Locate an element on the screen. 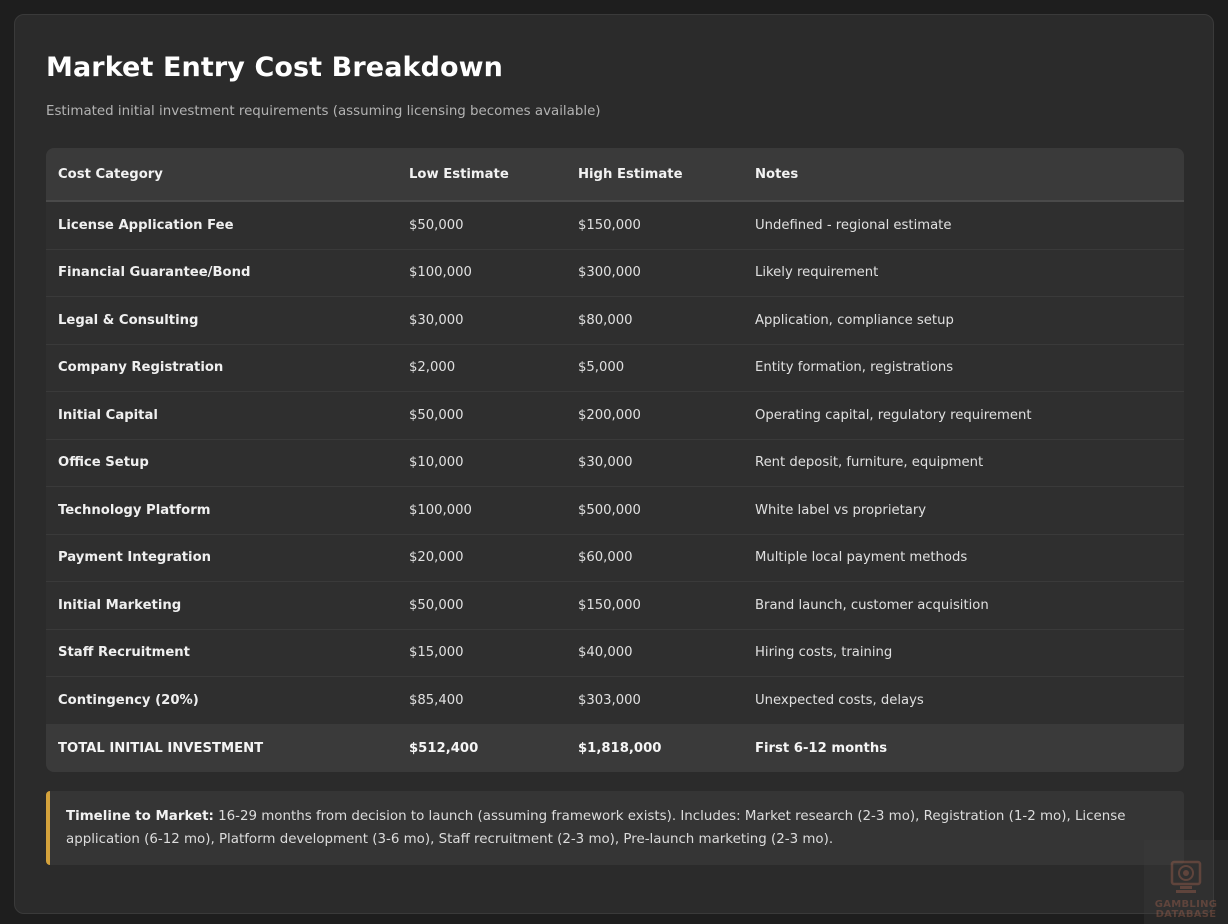  cell-category: Staff Recruitment is located at coordinates (221, 653).